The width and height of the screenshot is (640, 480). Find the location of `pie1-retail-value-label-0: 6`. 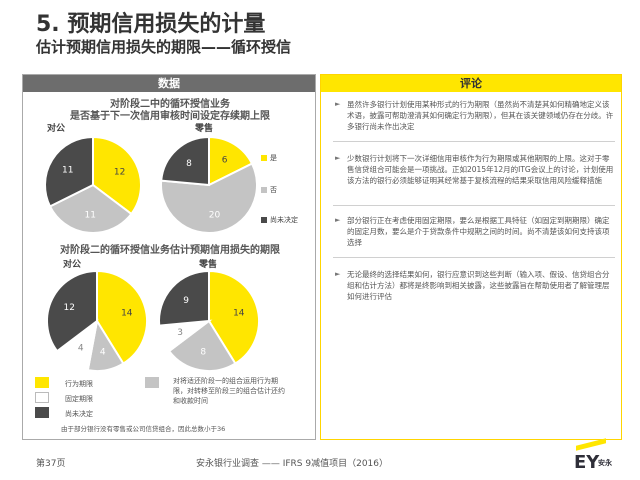

pie1-retail-value-label-0: 6 is located at coordinates (225, 161).